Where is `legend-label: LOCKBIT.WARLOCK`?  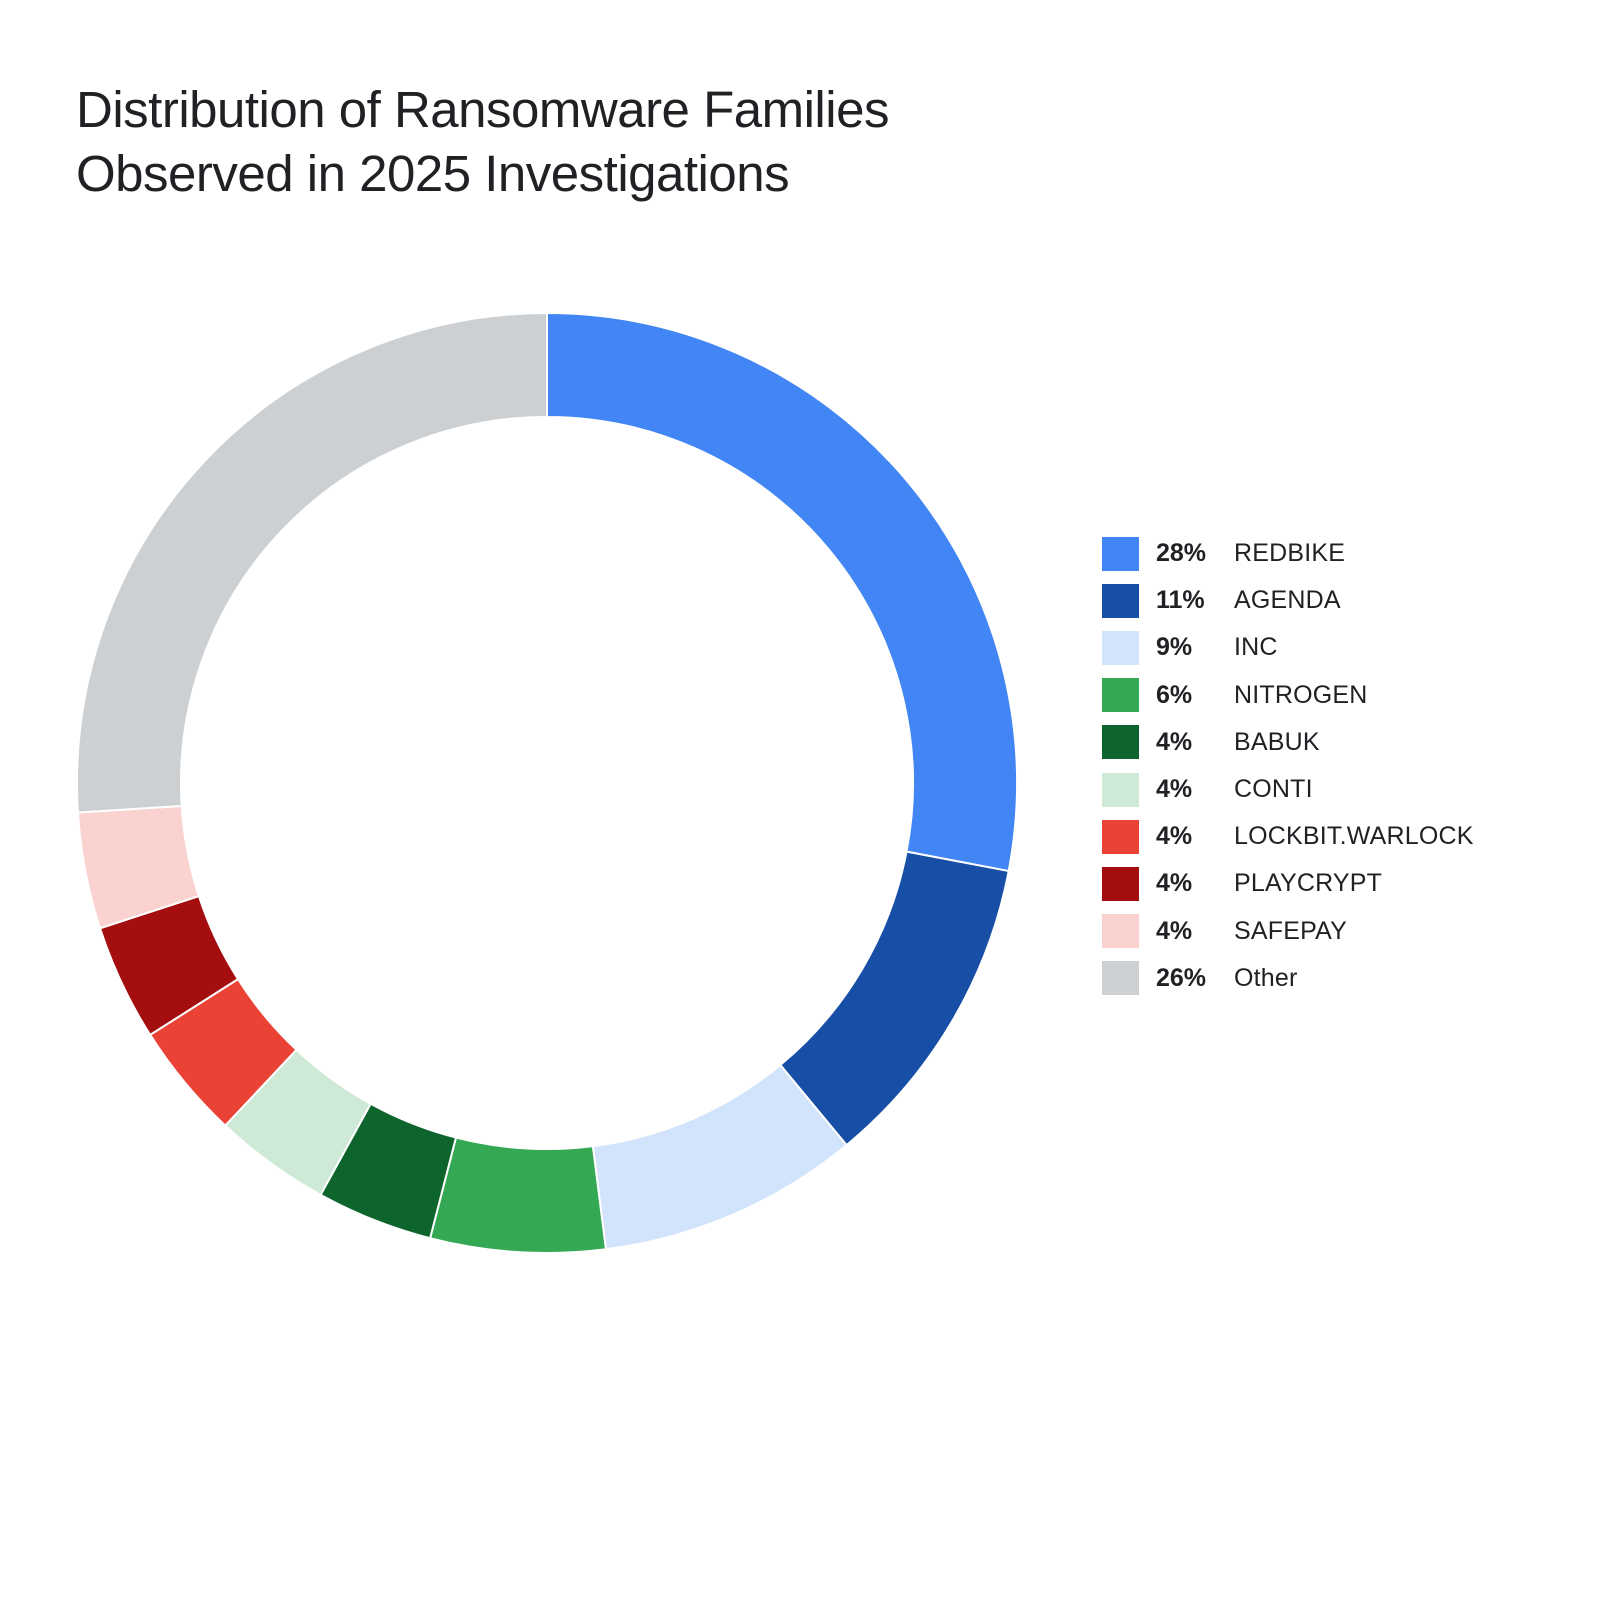 legend-label: LOCKBIT.WARLOCK is located at coordinates (1354, 836).